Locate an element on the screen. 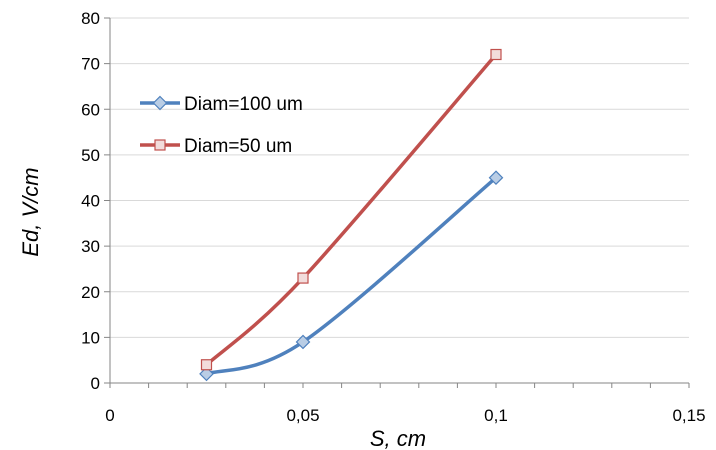 This screenshot has height=450, width=716. y-tick-label: 10 is located at coordinates (90, 337).